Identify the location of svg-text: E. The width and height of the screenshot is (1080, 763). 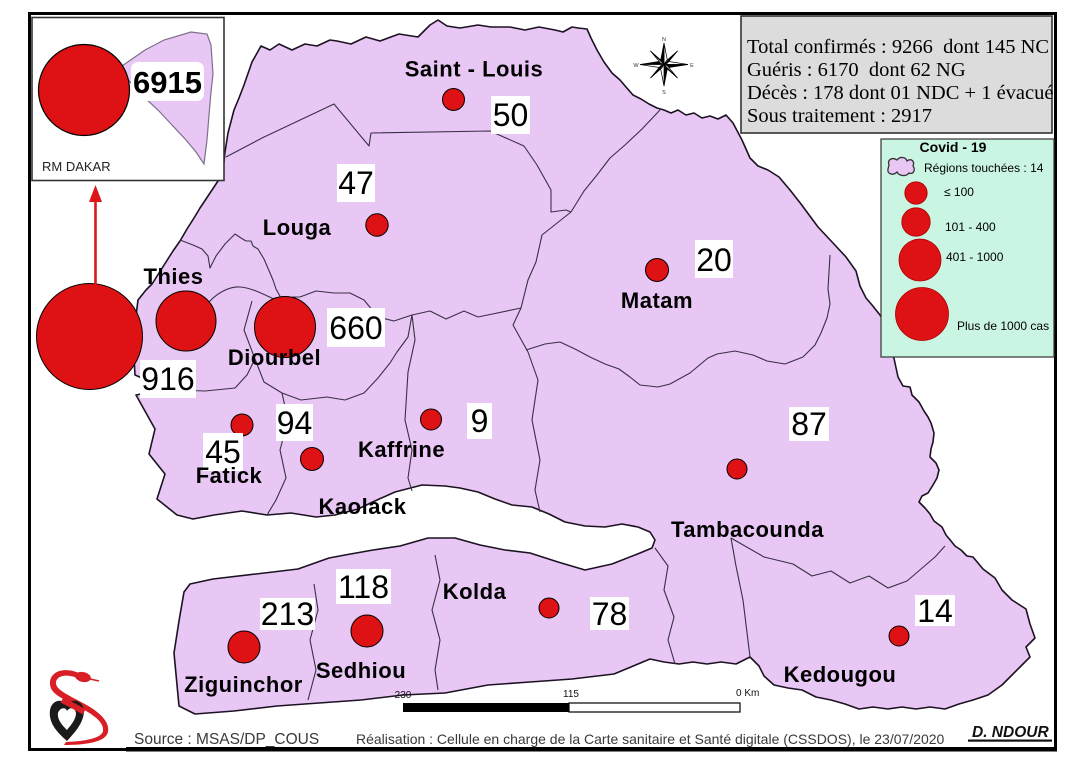
(692, 66).